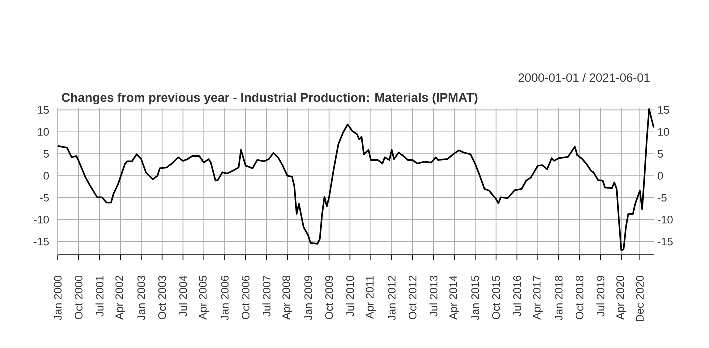  What do you see at coordinates (412, 298) in the screenshot?
I see `x-tick-label: Oct 2012` at bounding box center [412, 298].